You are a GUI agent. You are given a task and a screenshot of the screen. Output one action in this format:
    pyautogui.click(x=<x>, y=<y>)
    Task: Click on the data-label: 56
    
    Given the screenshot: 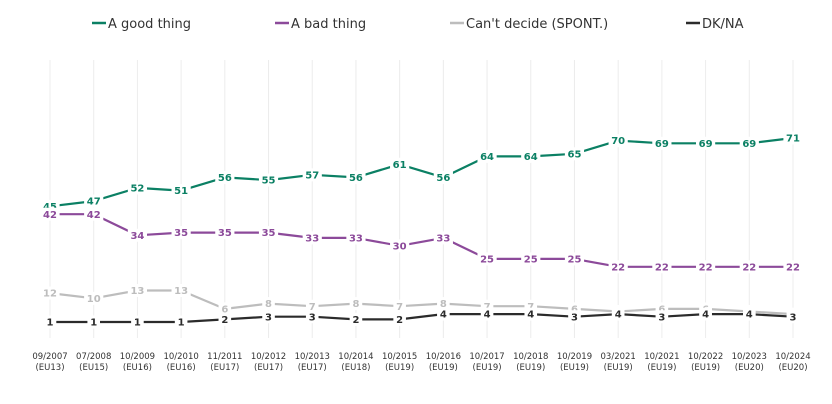 What is the action you would take?
    pyautogui.click(x=356, y=178)
    